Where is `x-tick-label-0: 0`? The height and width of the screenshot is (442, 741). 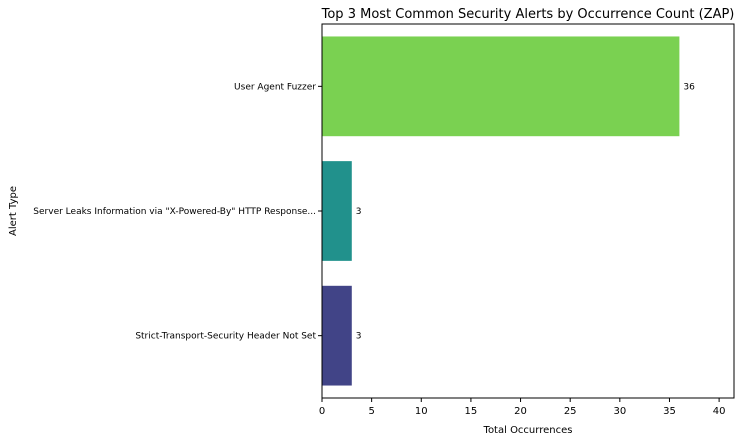 x-tick-label-0: 0 is located at coordinates (322, 411).